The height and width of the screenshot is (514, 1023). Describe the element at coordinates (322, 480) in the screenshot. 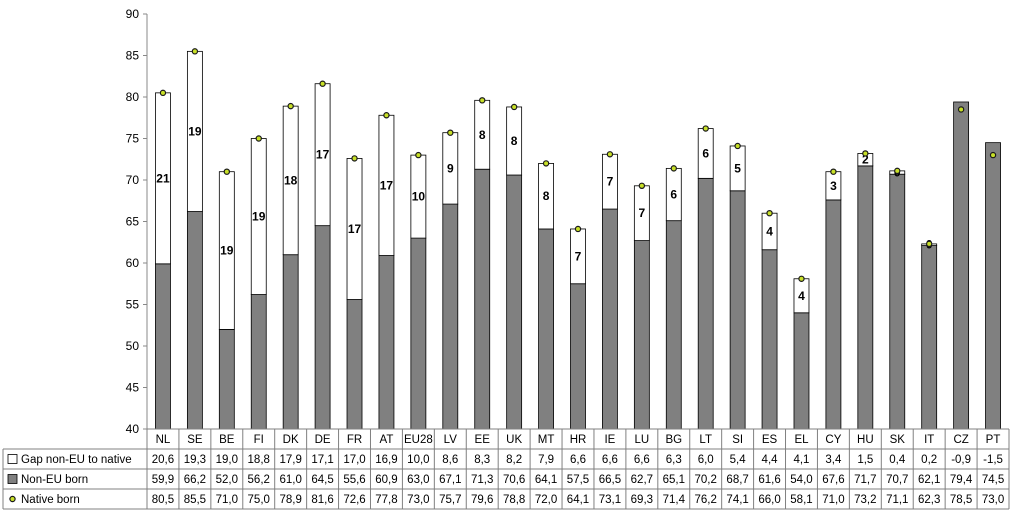

I see `table-cell: 64,5` at that location.